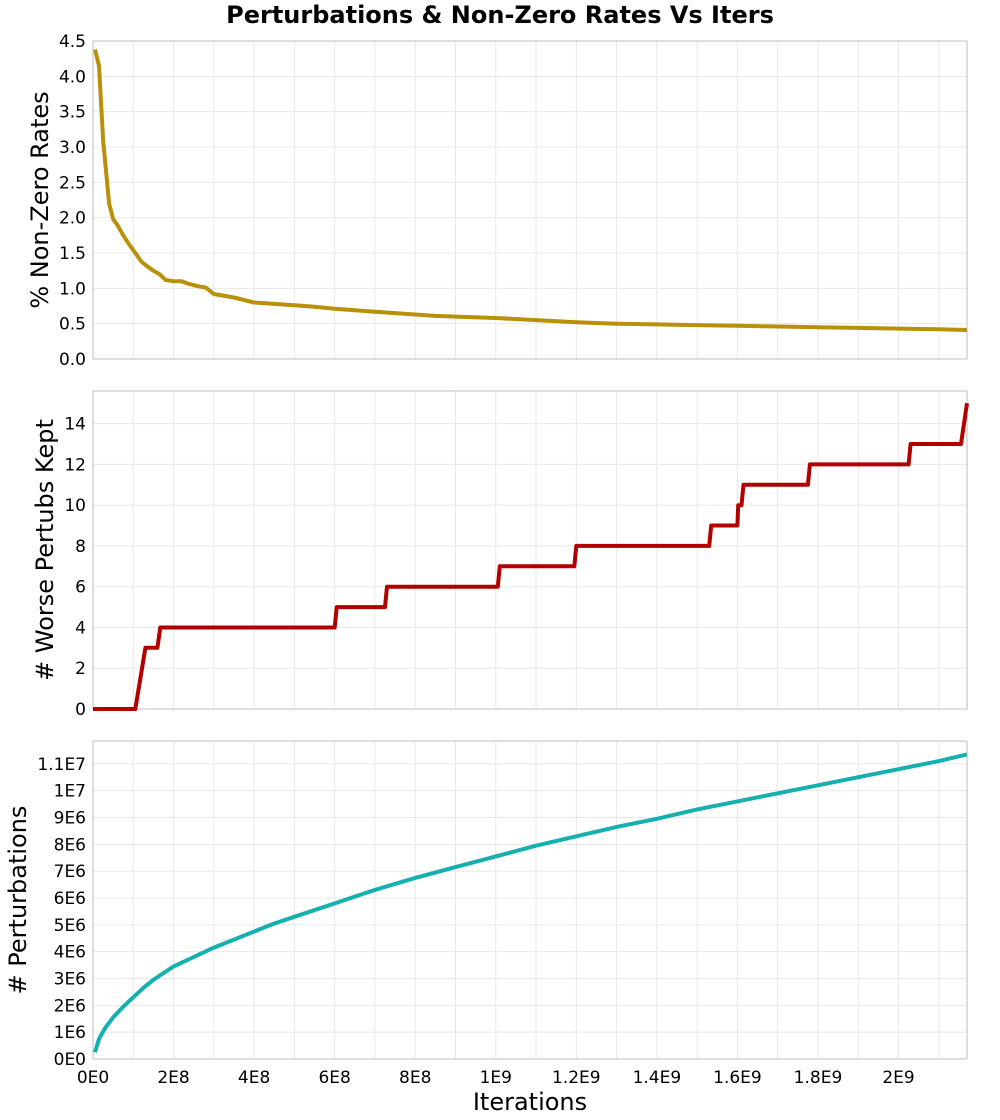  What do you see at coordinates (530, 1102) in the screenshot?
I see `x-axis-label: Iterations` at bounding box center [530, 1102].